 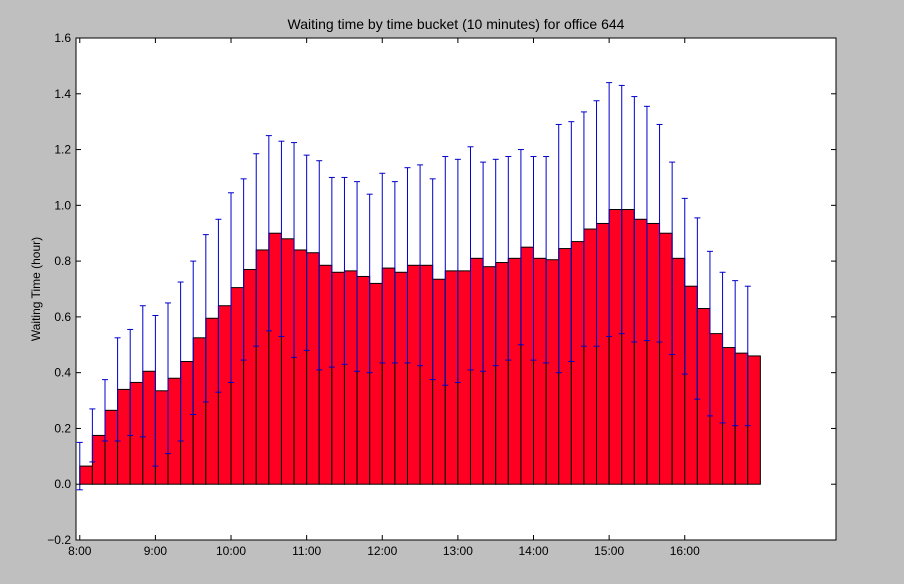 What do you see at coordinates (533, 551) in the screenshot?
I see `x-tick-label: 14:00` at bounding box center [533, 551].